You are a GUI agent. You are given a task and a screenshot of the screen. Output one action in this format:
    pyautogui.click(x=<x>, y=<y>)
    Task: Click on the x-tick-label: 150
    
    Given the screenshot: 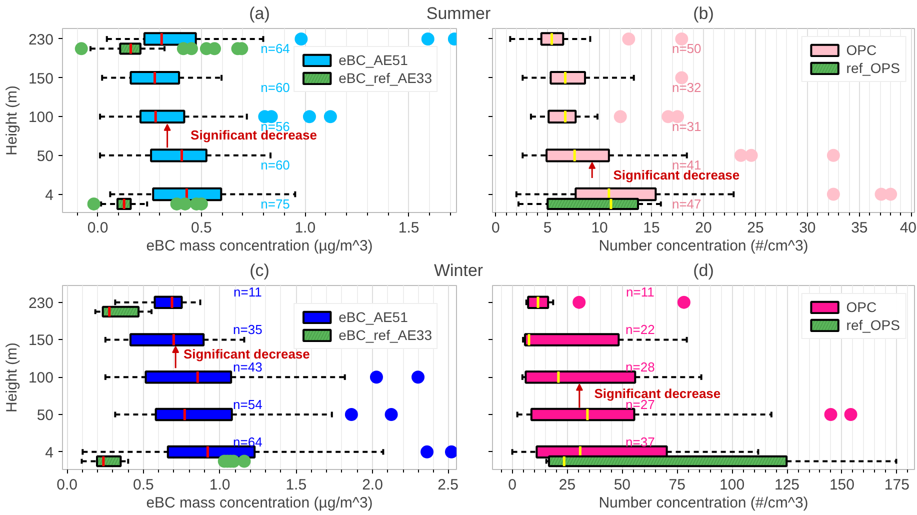 What is the action you would take?
    pyautogui.click(x=841, y=485)
    